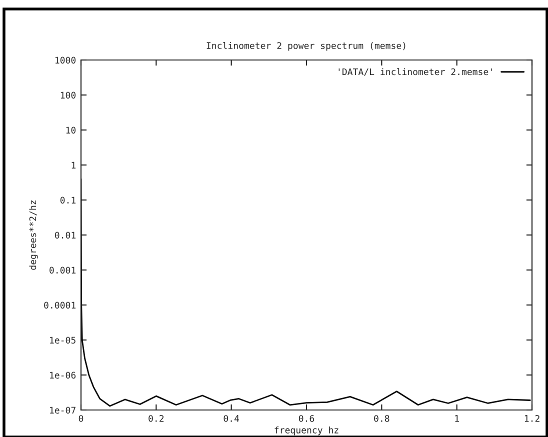 The width and height of the screenshot is (548, 437). Describe the element at coordinates (81, 418) in the screenshot. I see `x-tick-label: 0` at that location.